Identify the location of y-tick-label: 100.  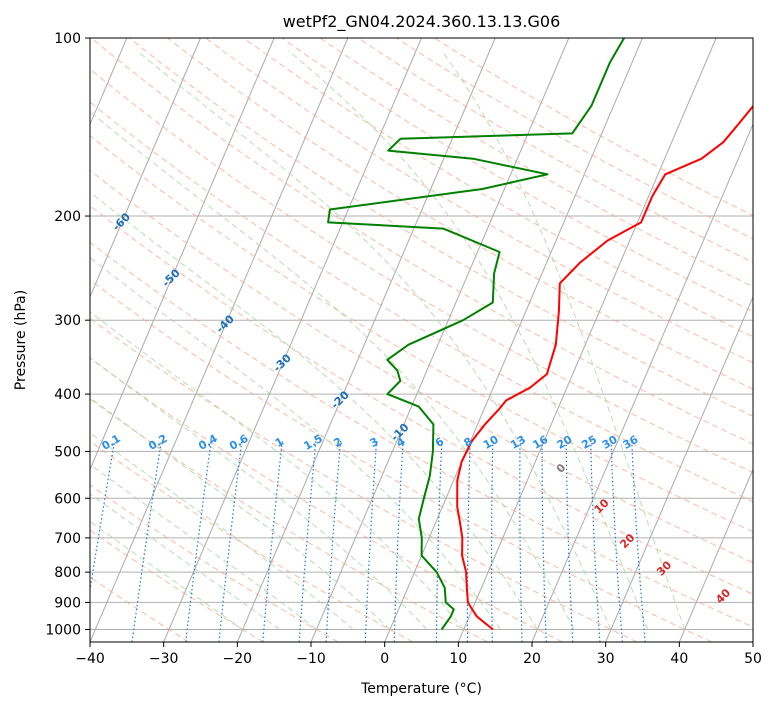
(67, 39).